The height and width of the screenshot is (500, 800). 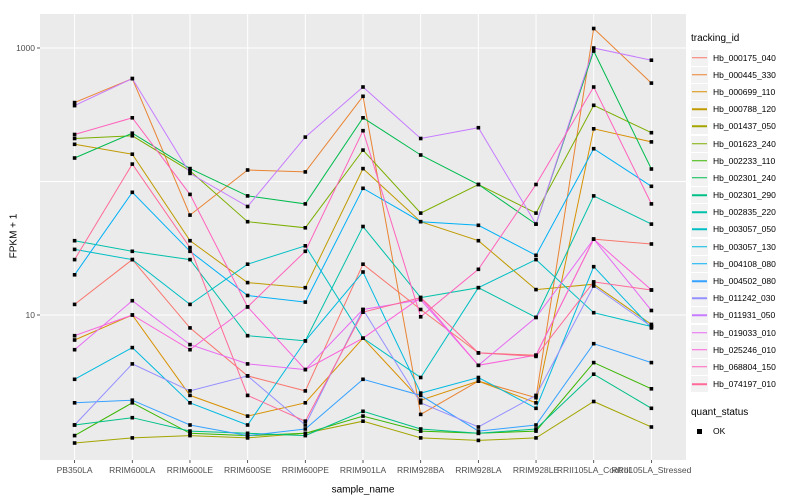 What do you see at coordinates (306, 470) in the screenshot?
I see `x-tick-label: RRIM600PE` at bounding box center [306, 470].